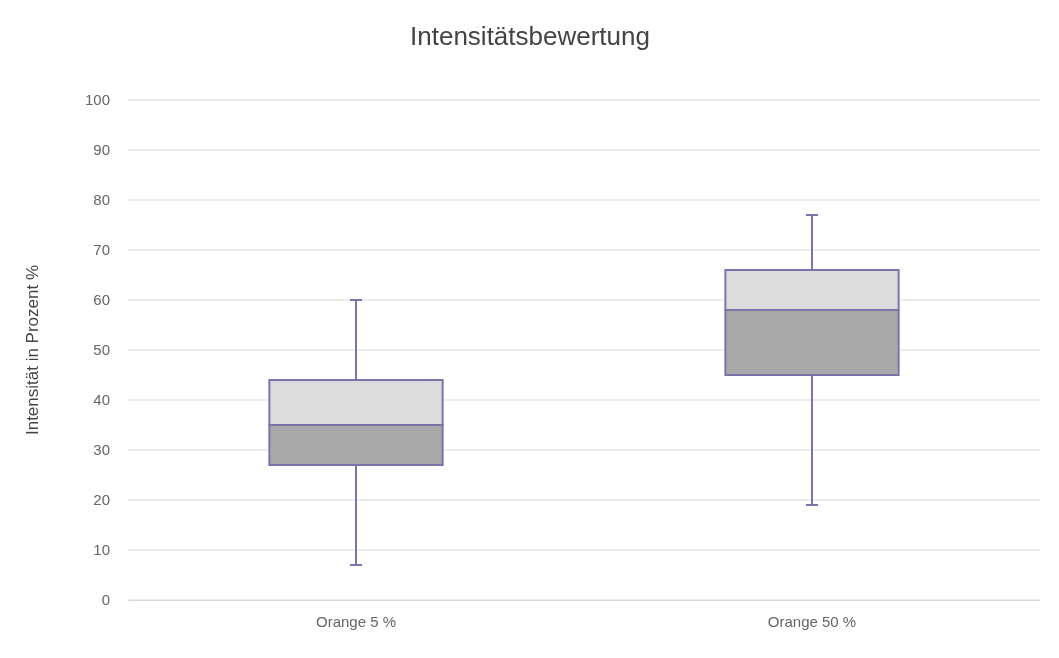 Image resolution: width=1059 pixels, height=658 pixels. I want to click on x-tick-label: Orange 5 %, so click(356, 621).